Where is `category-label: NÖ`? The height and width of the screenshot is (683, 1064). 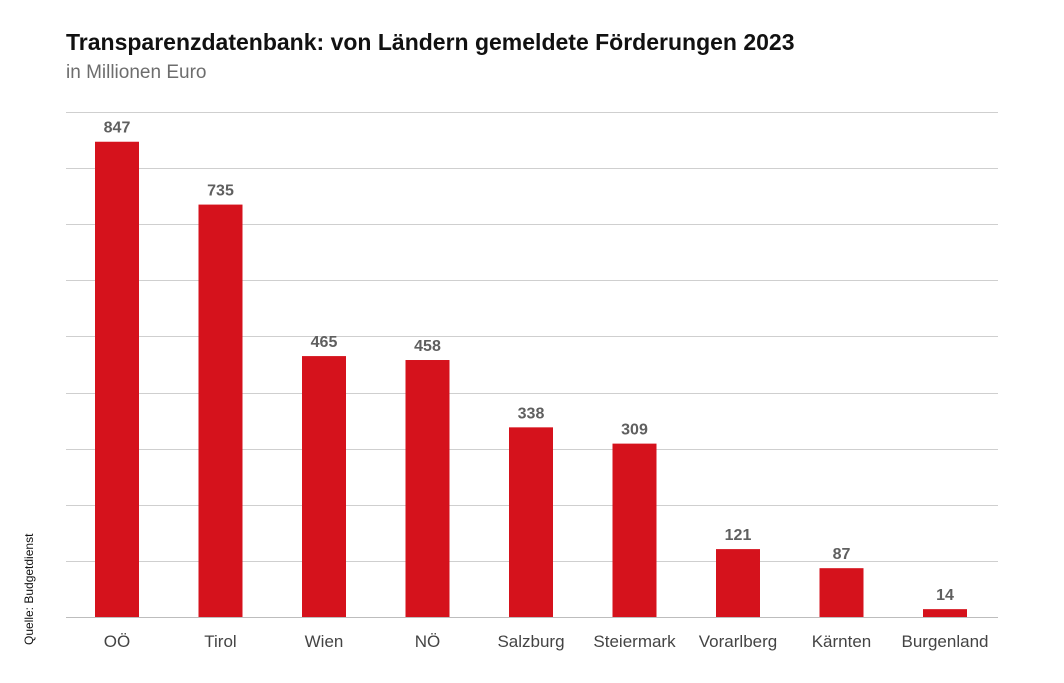
category-label: NÖ is located at coordinates (428, 641).